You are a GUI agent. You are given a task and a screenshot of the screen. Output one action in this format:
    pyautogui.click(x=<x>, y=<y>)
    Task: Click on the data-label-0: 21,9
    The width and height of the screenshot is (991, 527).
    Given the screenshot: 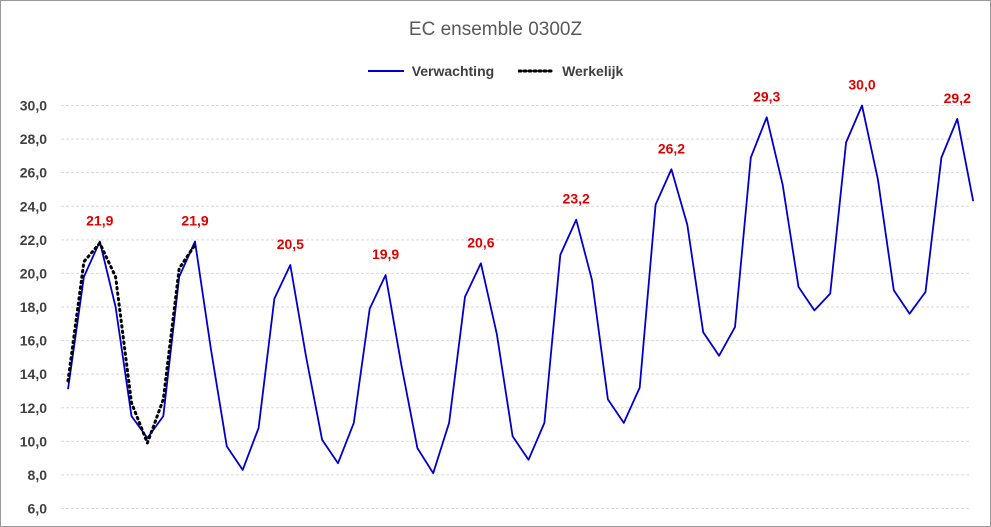 What is the action you would take?
    pyautogui.click(x=99, y=221)
    